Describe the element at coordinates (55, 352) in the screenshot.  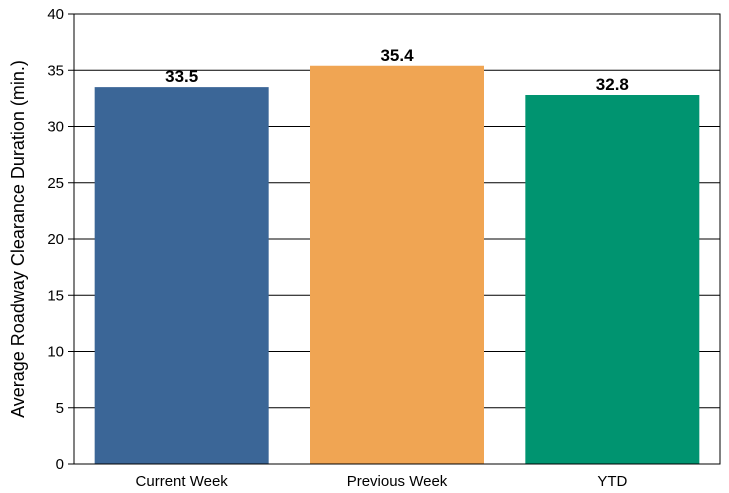
I see `y-tick-label: 10` at that location.